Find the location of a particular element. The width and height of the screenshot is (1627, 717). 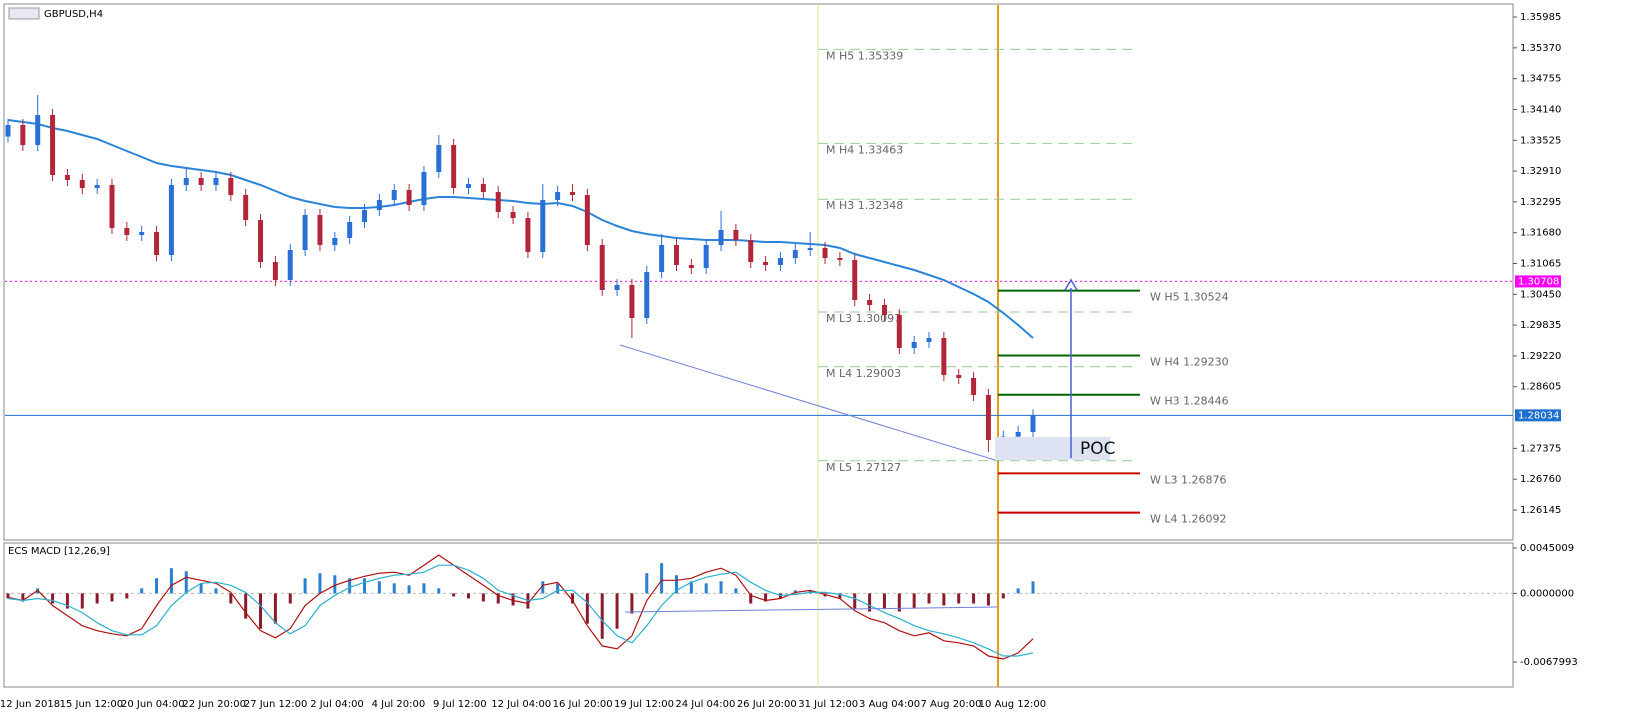

level-label: W H4 1.29230 is located at coordinates (1189, 361).